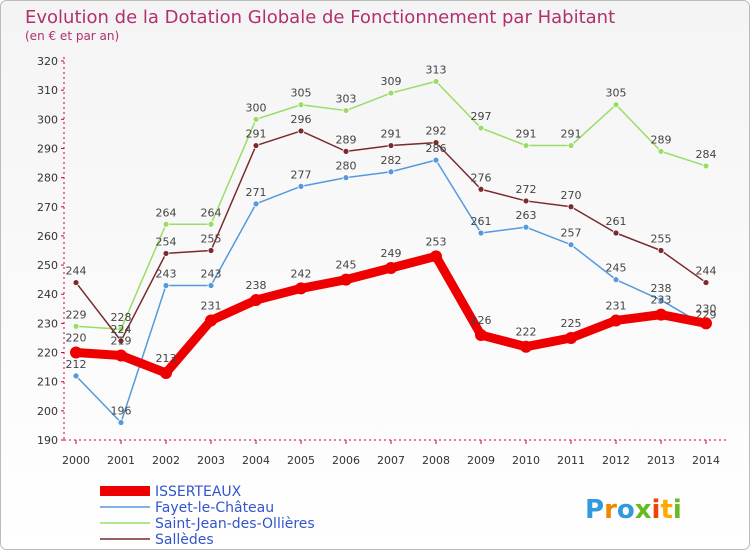  I want to click on data-label: 254, so click(166, 241).